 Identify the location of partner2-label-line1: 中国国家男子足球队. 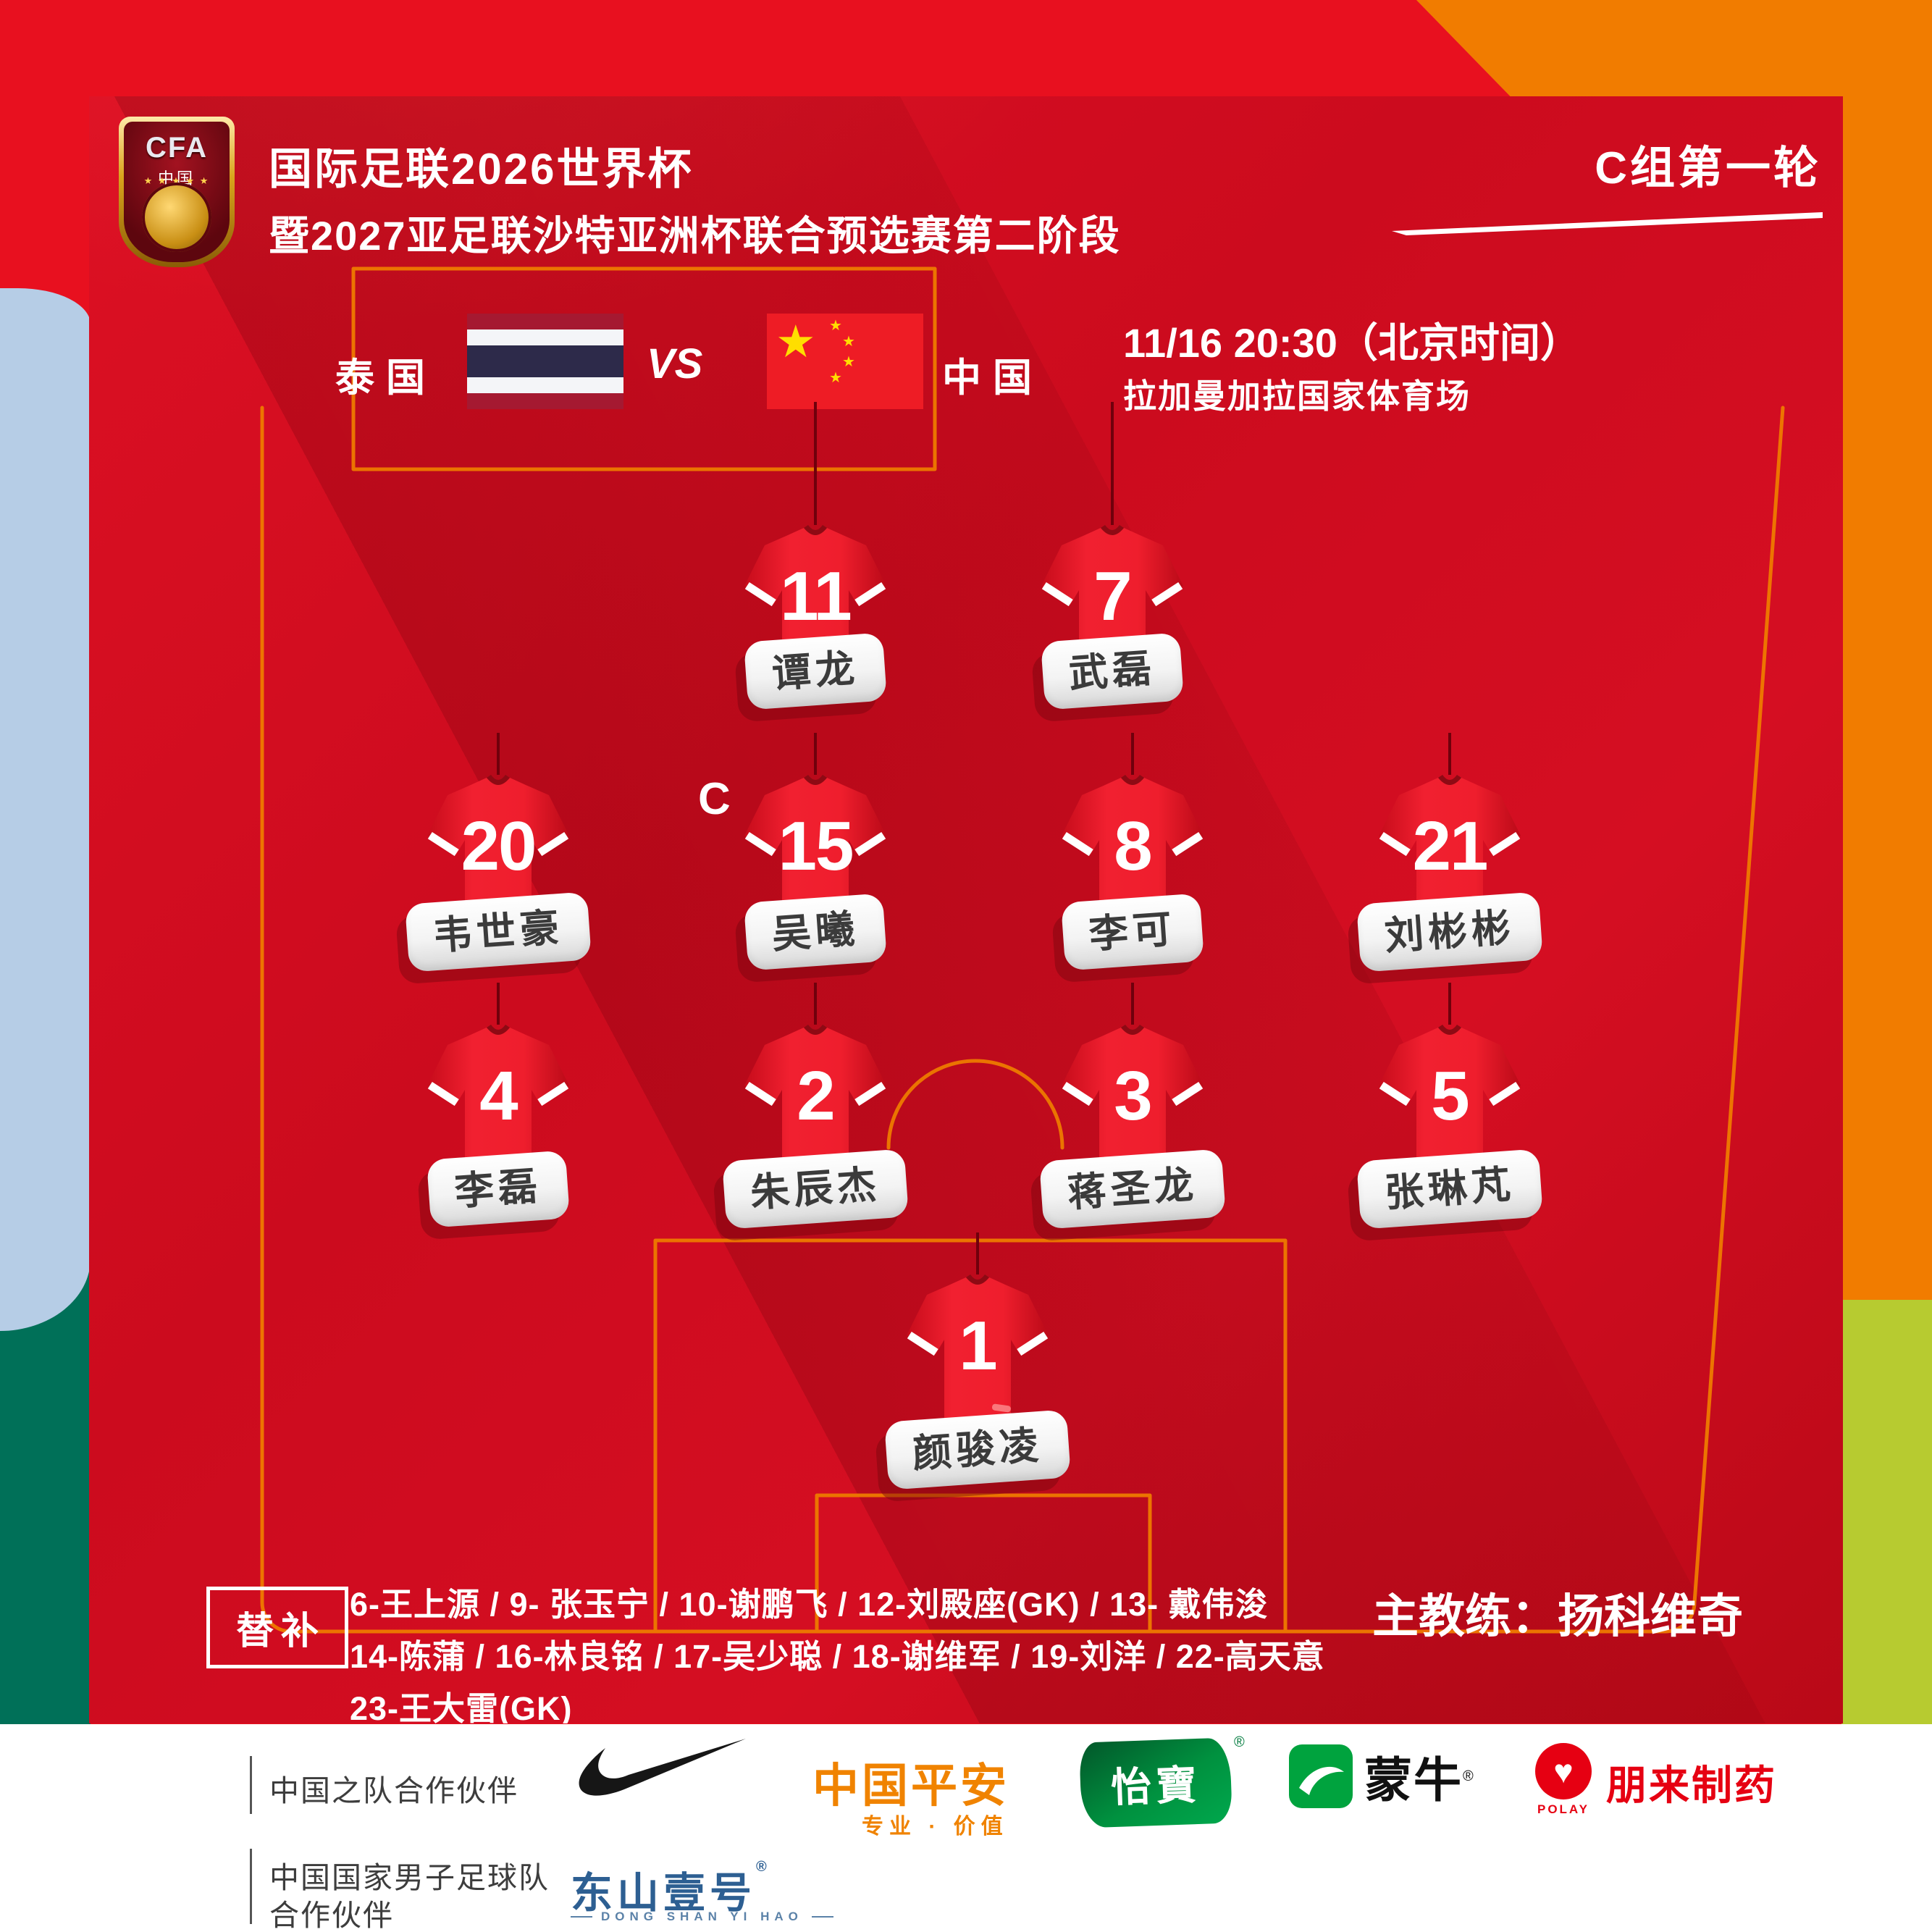
(409, 1878).